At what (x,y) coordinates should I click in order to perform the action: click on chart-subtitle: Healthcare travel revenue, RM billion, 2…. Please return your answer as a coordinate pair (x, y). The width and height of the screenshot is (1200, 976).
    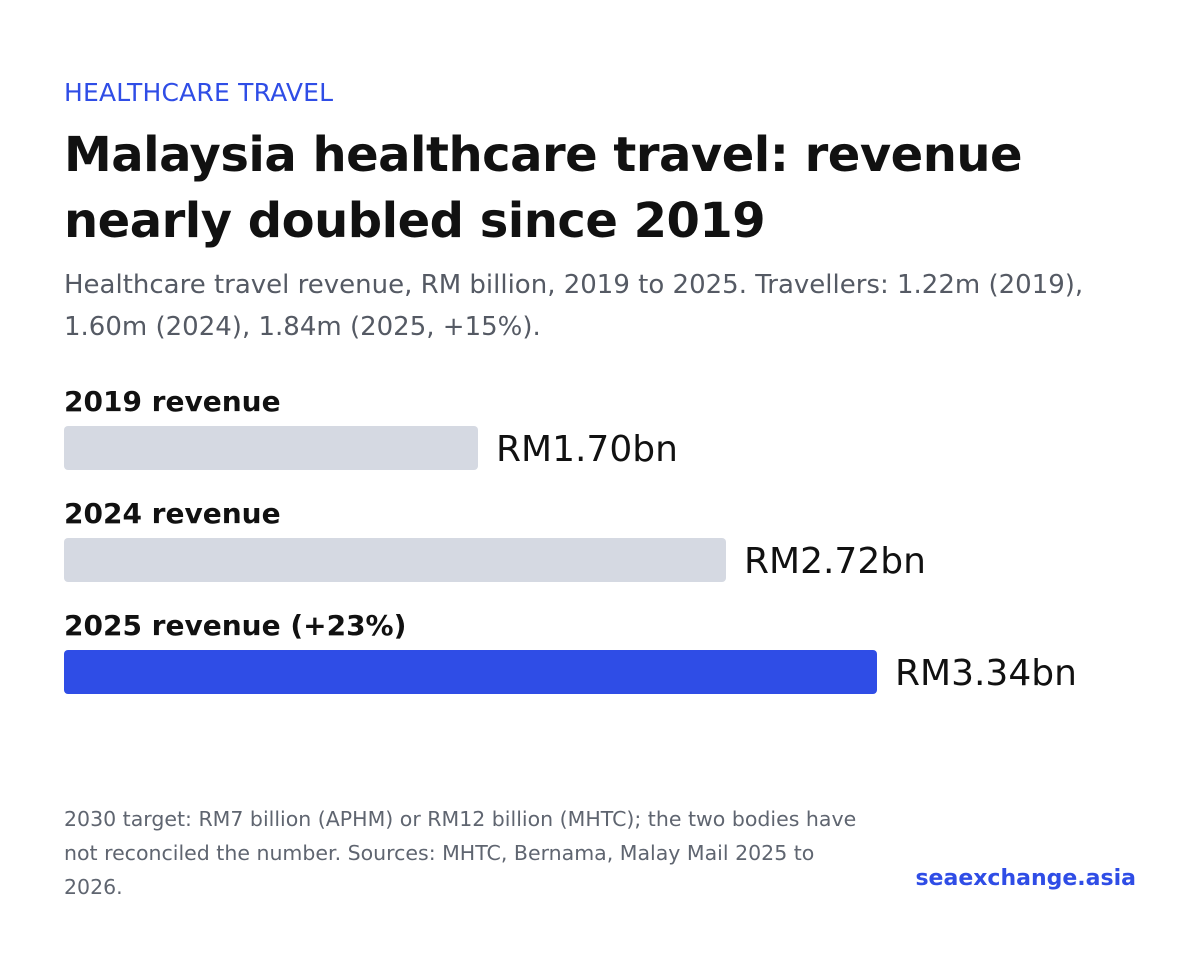
    Looking at the image, I should click on (574, 306).